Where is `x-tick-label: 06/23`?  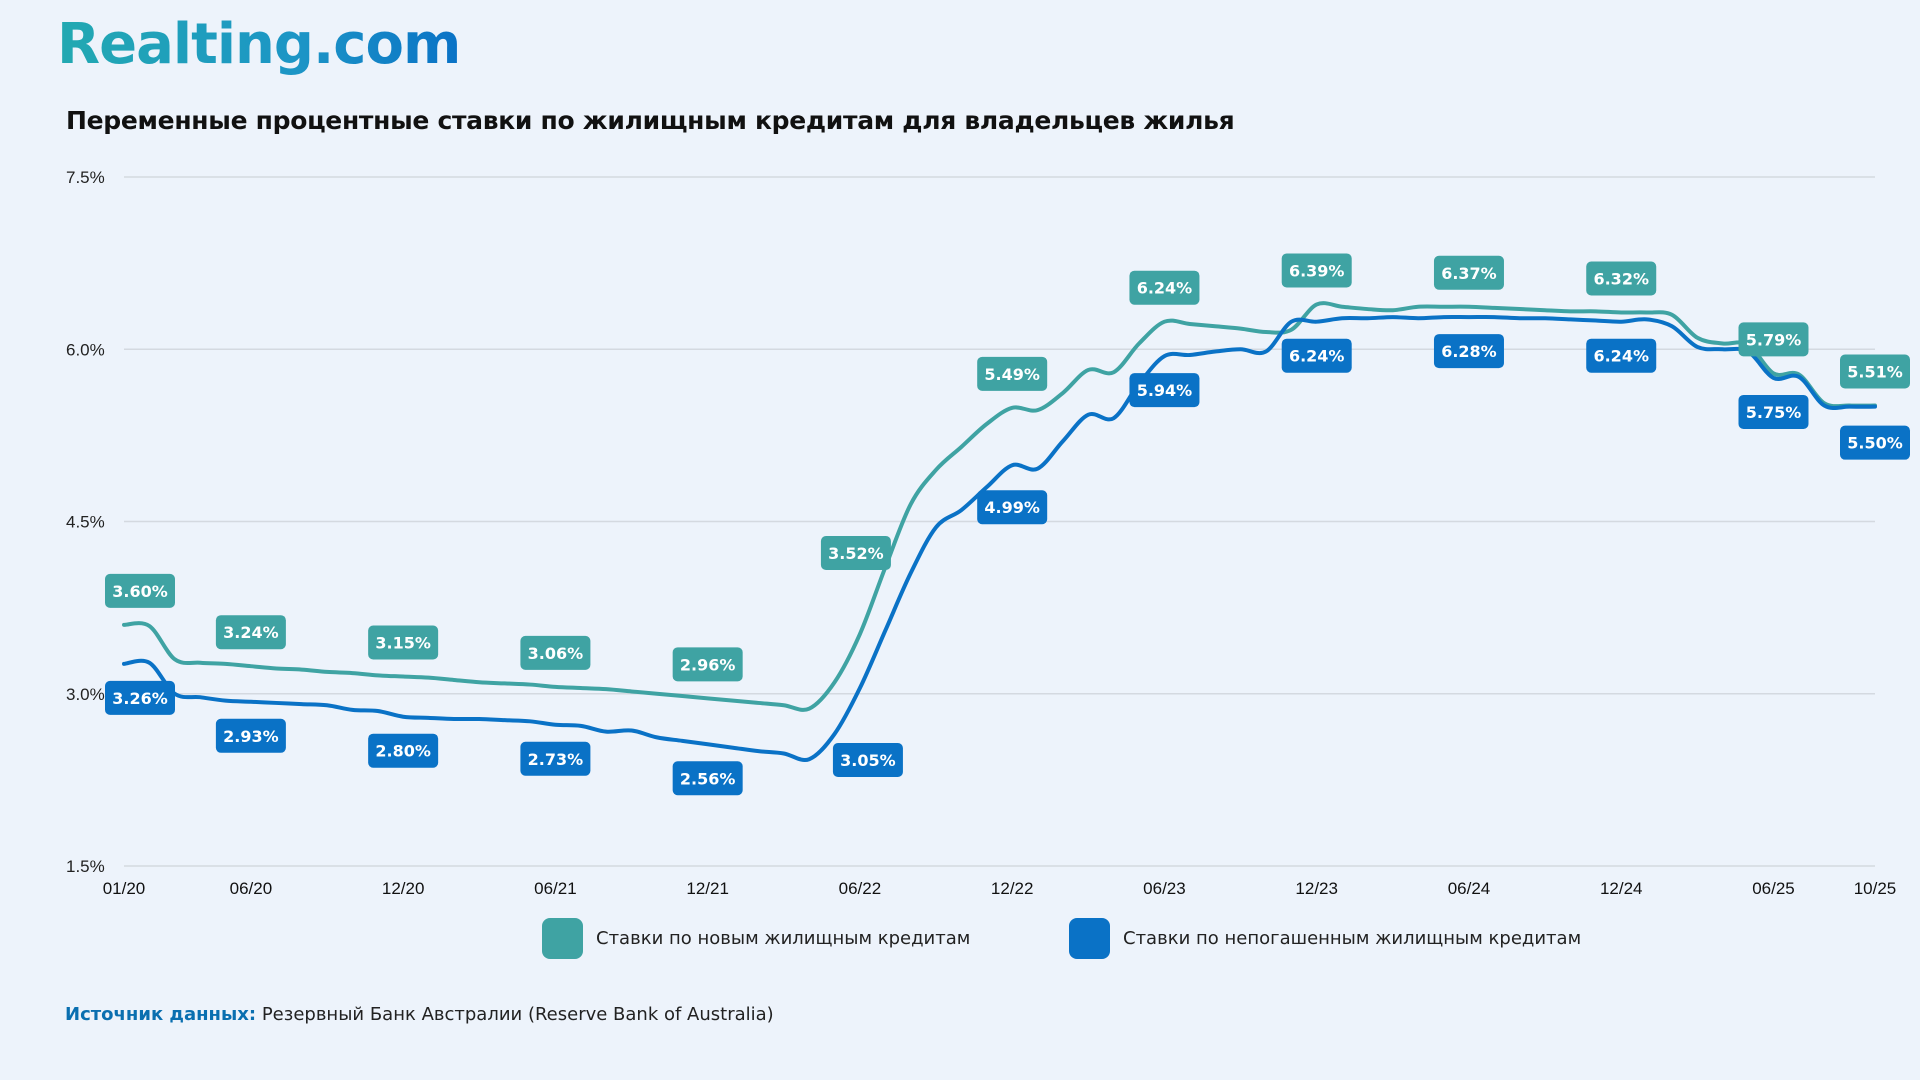
x-tick-label: 06/23 is located at coordinates (1164, 888).